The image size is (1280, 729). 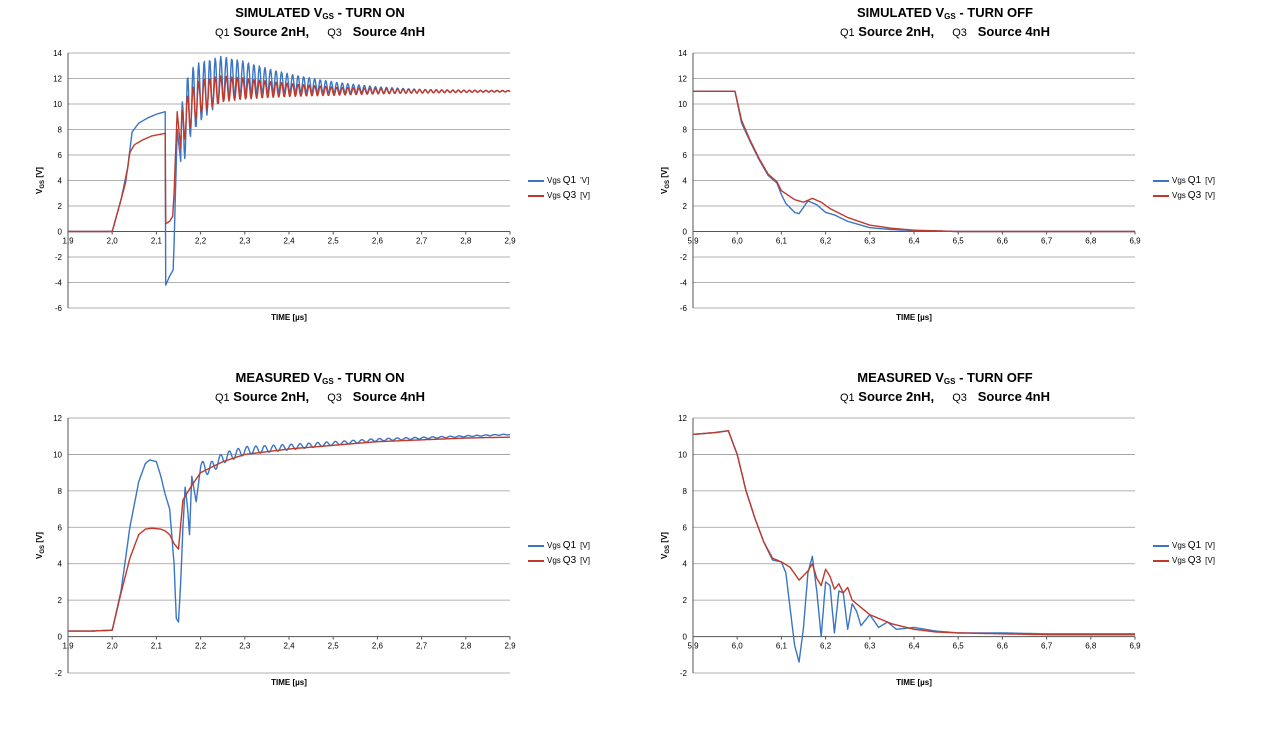 What do you see at coordinates (113, 241) in the screenshot?
I see `x-tick-label: 2,0` at bounding box center [113, 241].